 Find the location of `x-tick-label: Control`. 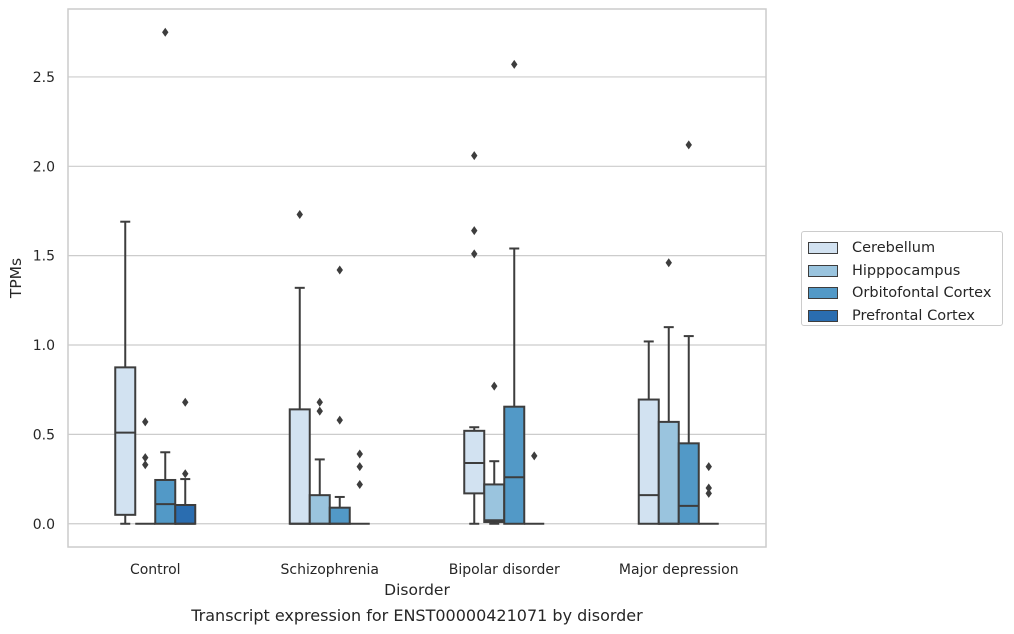

x-tick-label: Control is located at coordinates (155, 570).